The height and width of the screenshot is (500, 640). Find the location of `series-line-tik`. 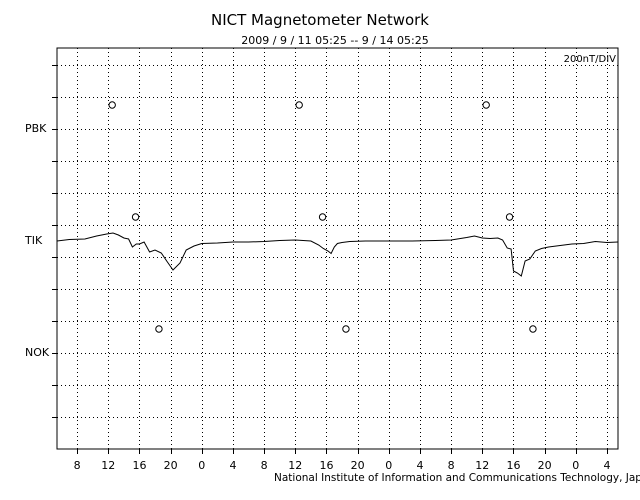

series-line-tik is located at coordinates (337, 254).